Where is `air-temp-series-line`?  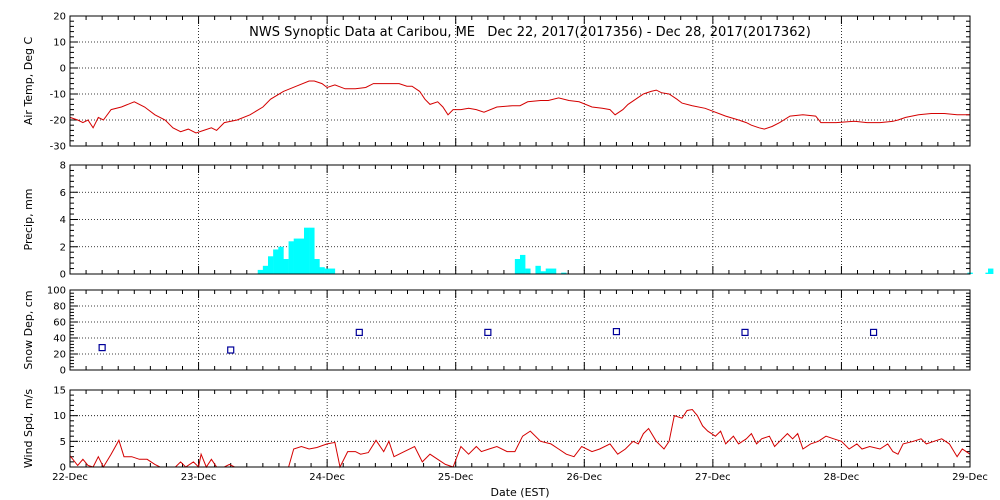 air-temp-series-line is located at coordinates (519, 107).